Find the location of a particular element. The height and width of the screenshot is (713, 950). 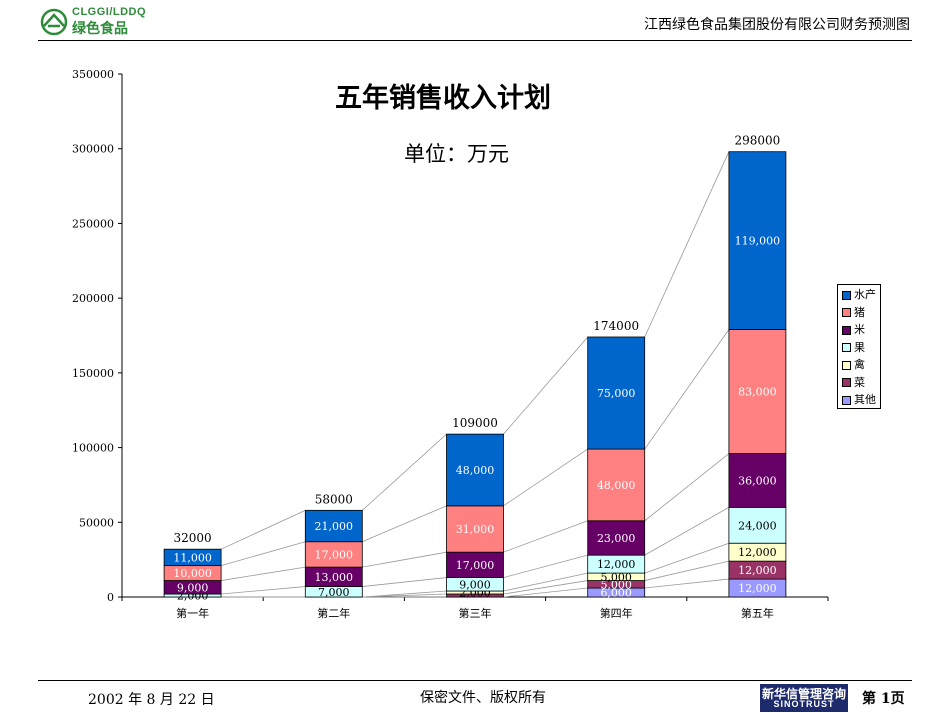

x-tick-label: 第三年 is located at coordinates (475, 613).